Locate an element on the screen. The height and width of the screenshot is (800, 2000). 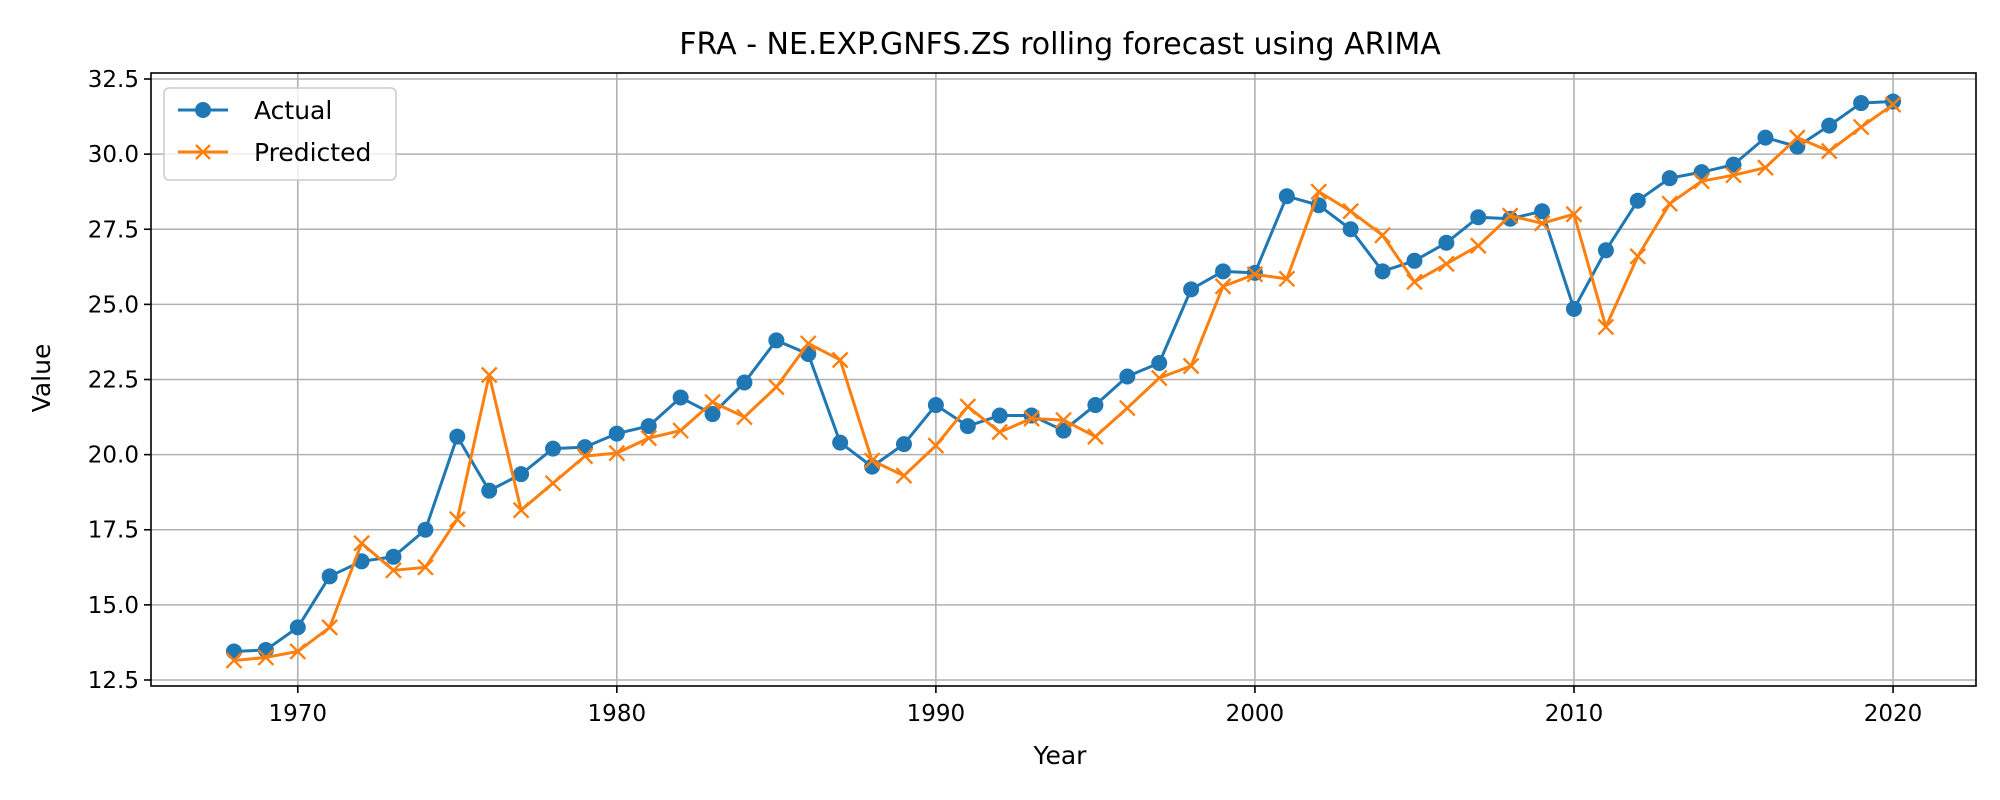
y-tick-label: 12.5 is located at coordinates (113, 681).